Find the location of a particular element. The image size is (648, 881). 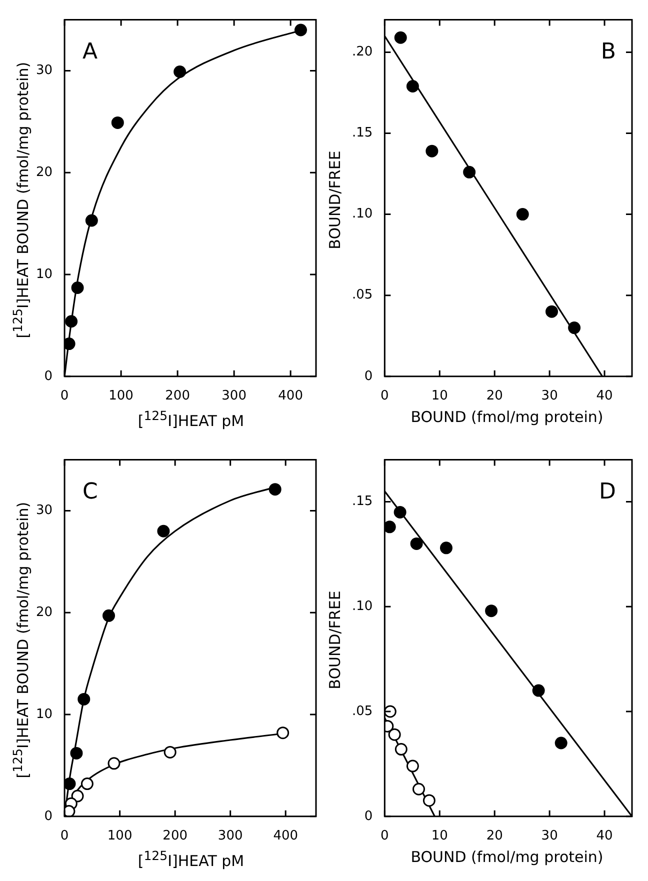

annotation: B is located at coordinates (608, 52).